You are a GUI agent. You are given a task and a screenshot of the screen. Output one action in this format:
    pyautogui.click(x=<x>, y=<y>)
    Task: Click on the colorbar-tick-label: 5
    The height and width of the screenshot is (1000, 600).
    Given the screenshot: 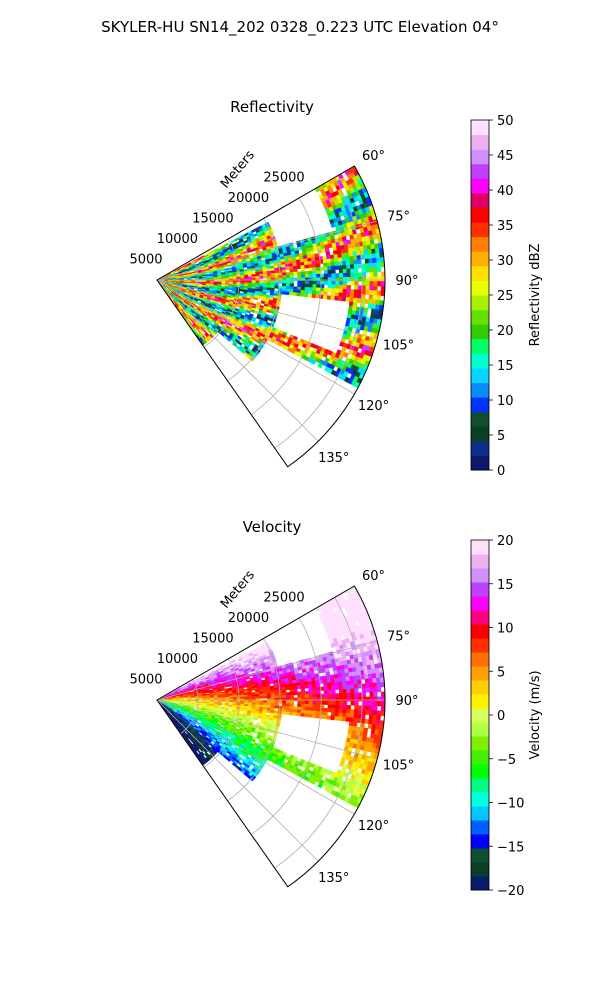 What is the action you would take?
    pyautogui.click(x=501, y=436)
    